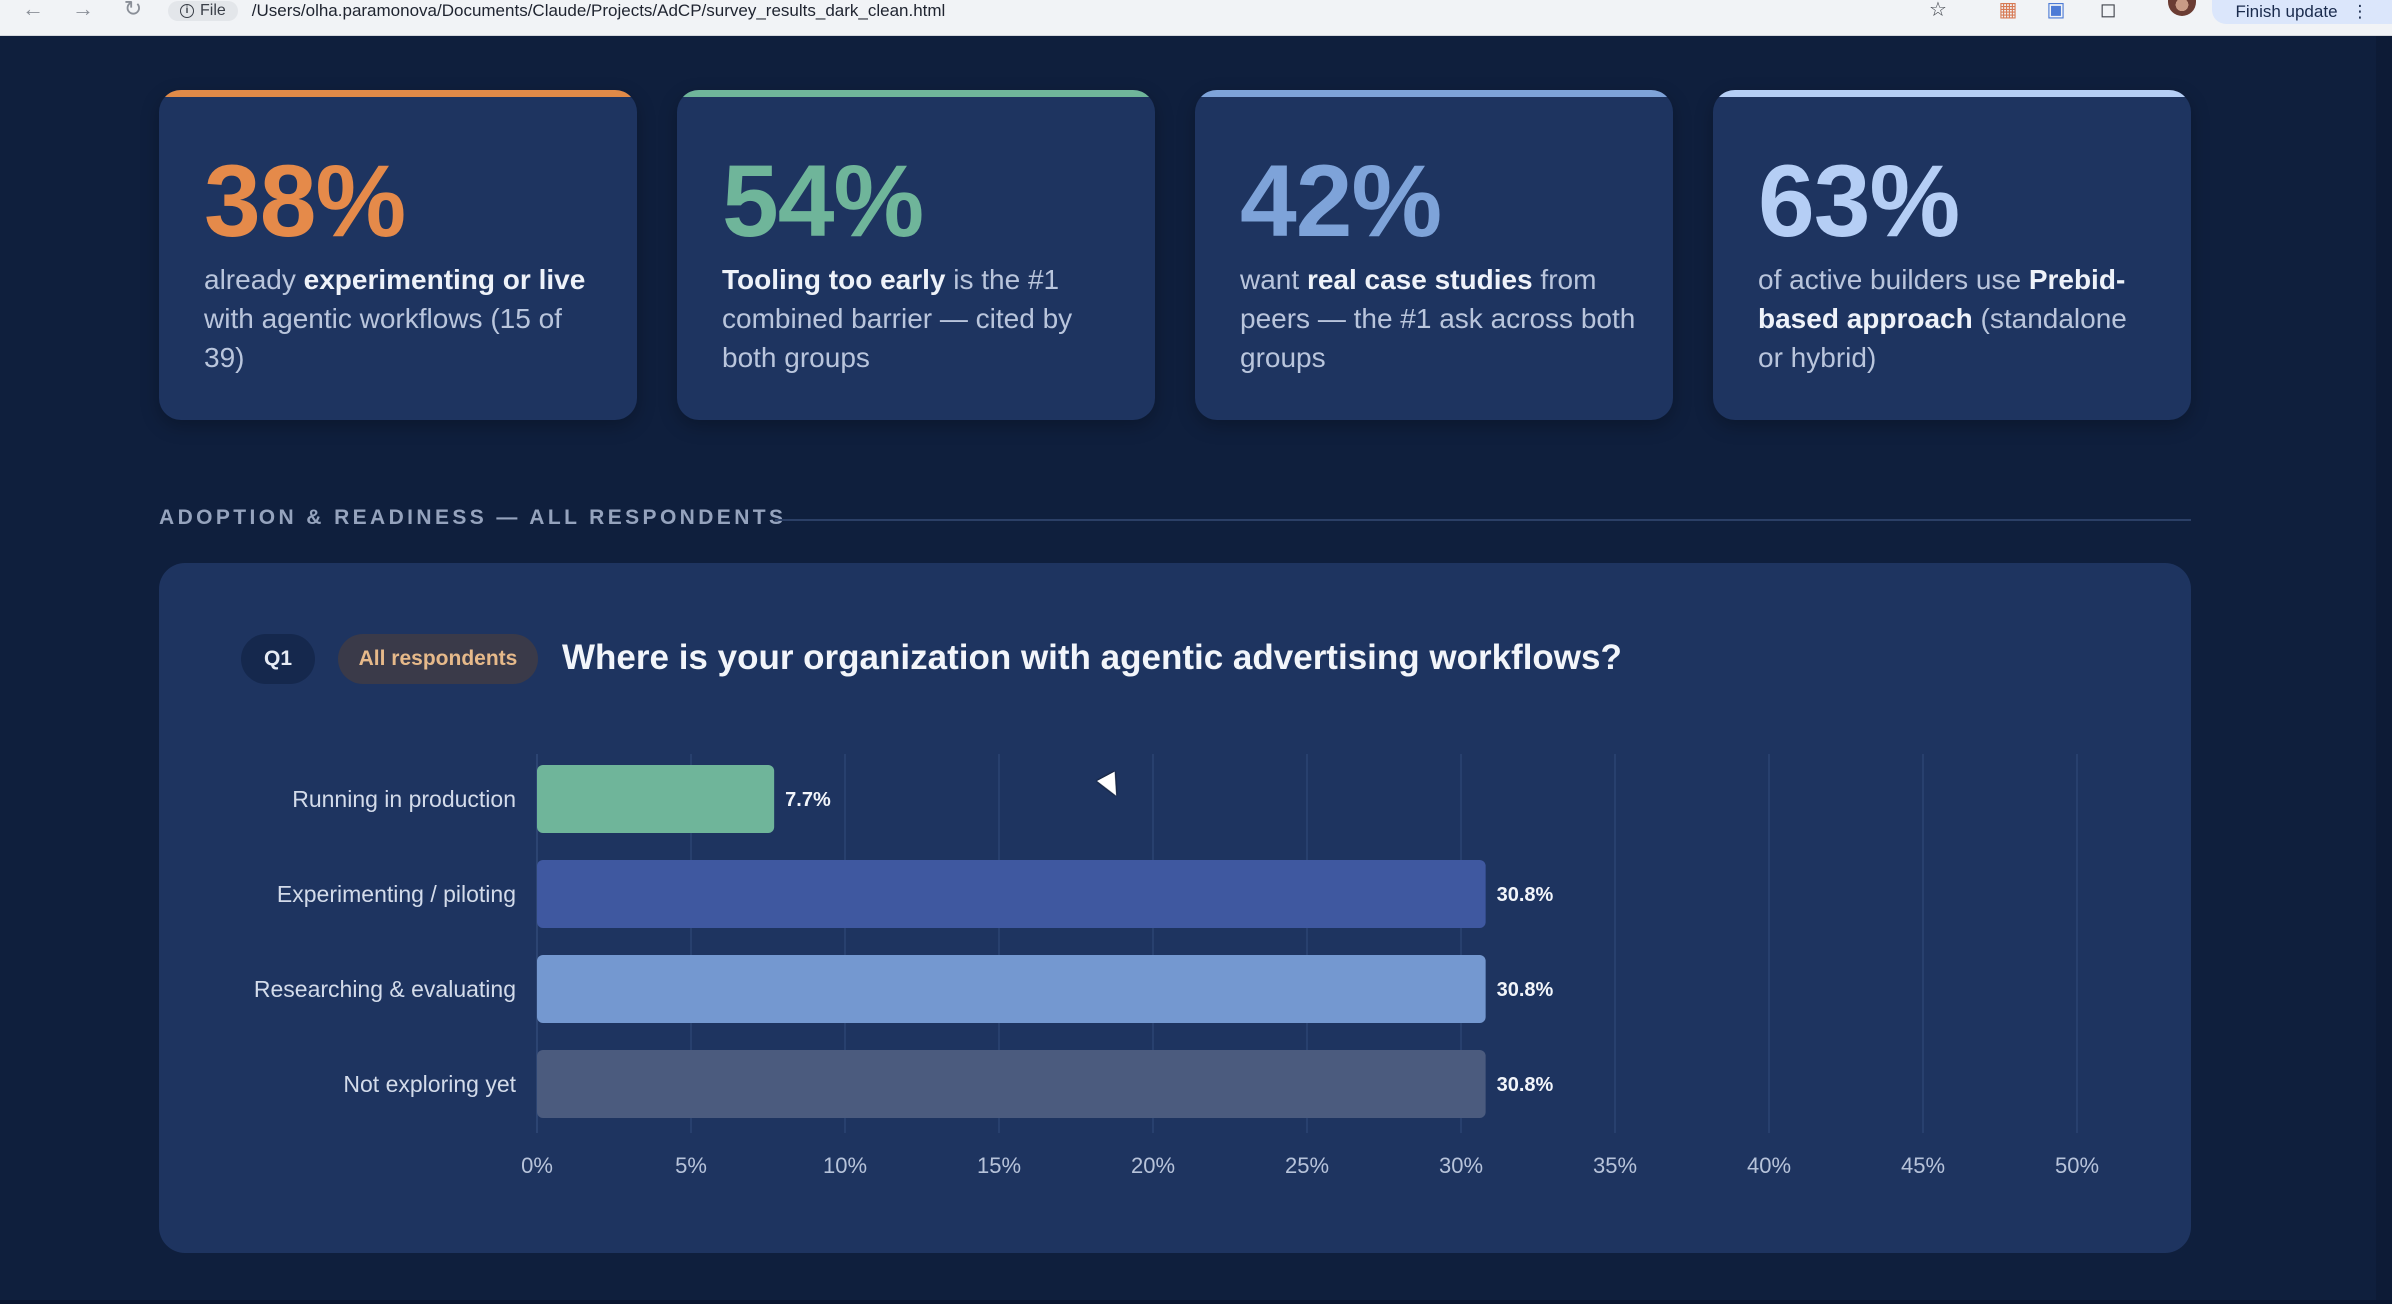 The image size is (2392, 1304). I want to click on back-icon: ←, so click(33, 10).